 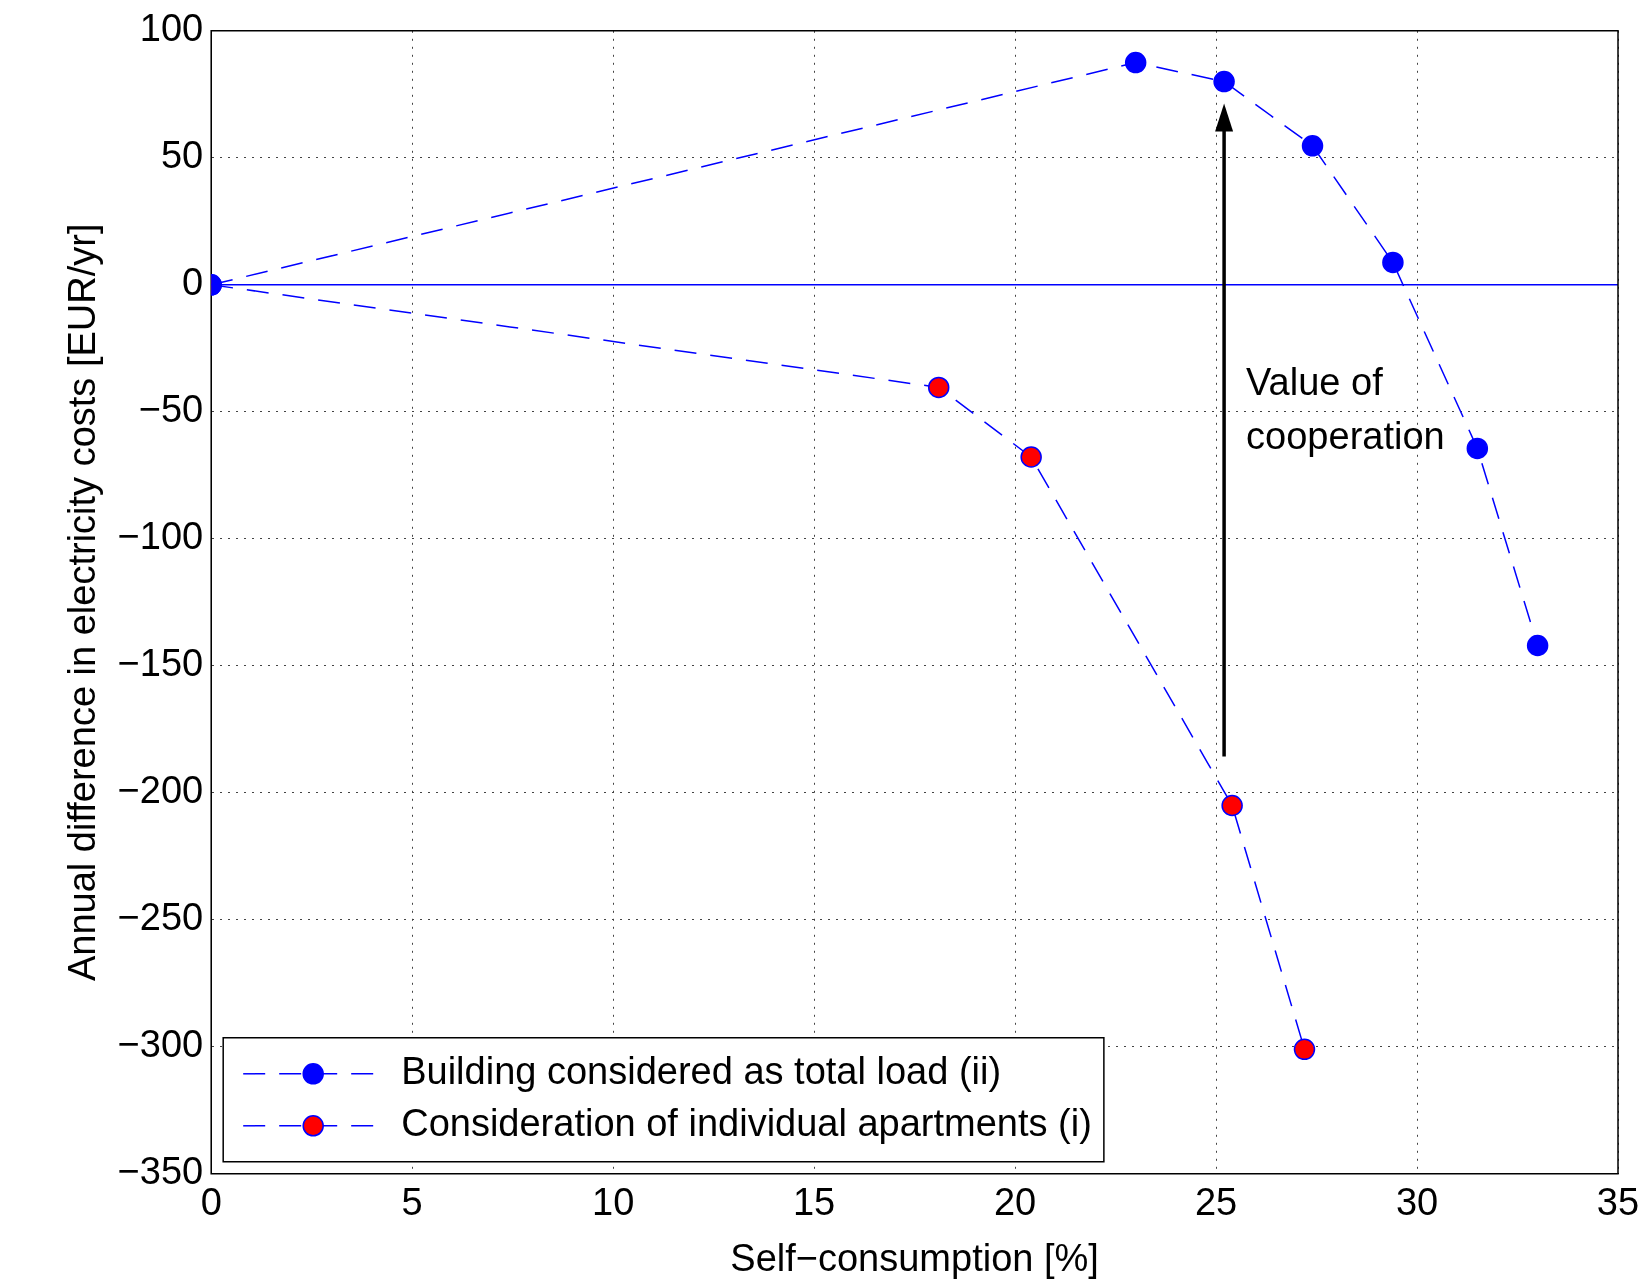 I want to click on y-tick-label: 100, so click(x=171, y=28).